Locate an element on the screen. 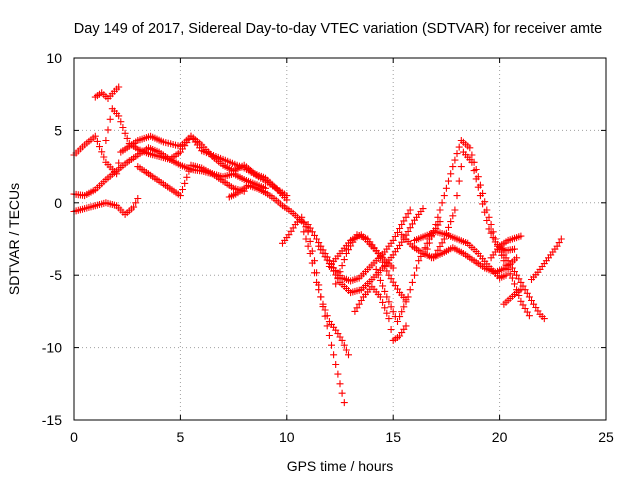 The height and width of the screenshot is (480, 640). y-tick-label: -10 is located at coordinates (52, 348).